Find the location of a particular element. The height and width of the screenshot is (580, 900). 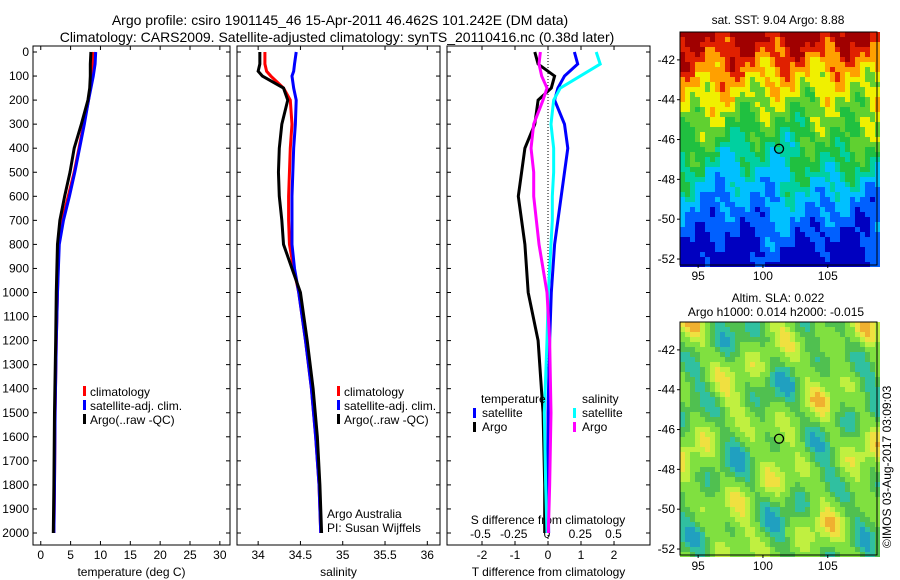

map-x-tick-label: 105 is located at coordinates (828, 566).